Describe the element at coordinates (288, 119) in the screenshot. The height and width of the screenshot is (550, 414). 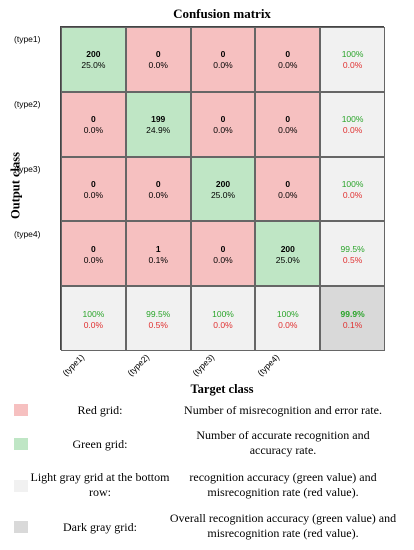
I see `cell-r2-c4-value: 0` at that location.